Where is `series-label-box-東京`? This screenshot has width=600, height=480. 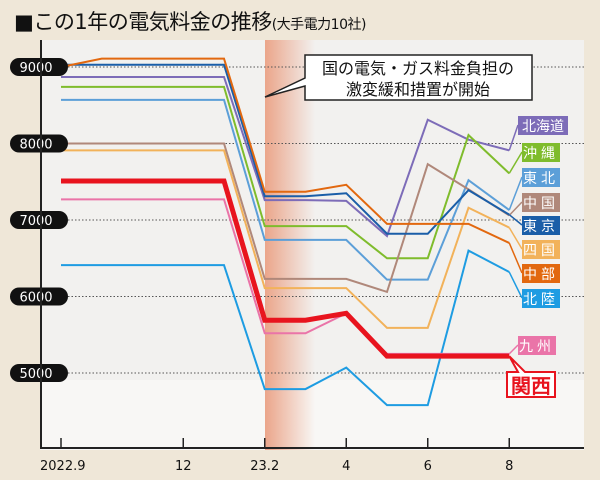 series-label-box-東京 is located at coordinates (541, 225).